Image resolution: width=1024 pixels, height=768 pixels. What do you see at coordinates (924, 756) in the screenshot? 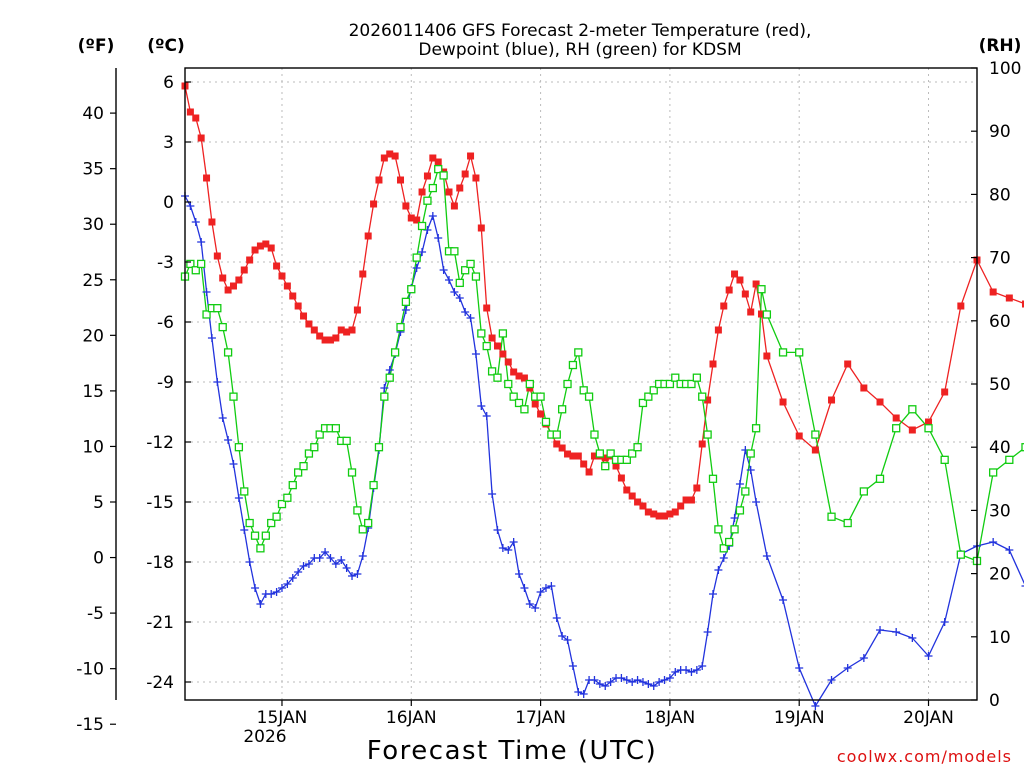
I see `watermark: coolwx.com/models` at bounding box center [924, 756].